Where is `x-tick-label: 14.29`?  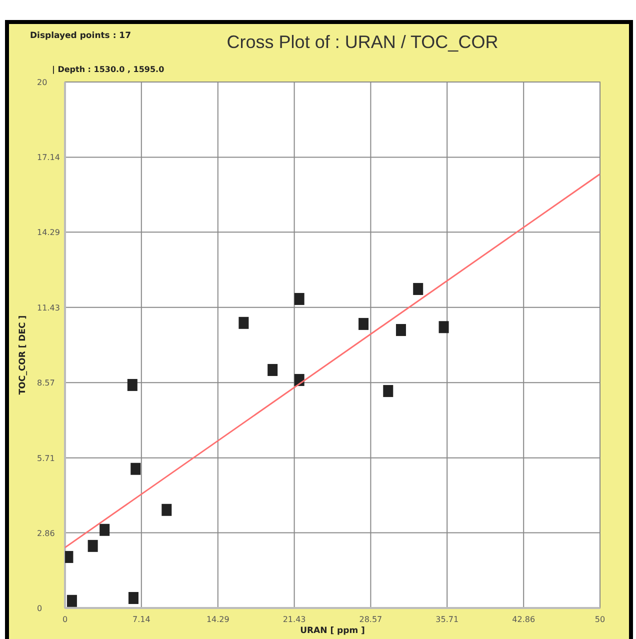
x-tick-label: 14.29 is located at coordinates (218, 619).